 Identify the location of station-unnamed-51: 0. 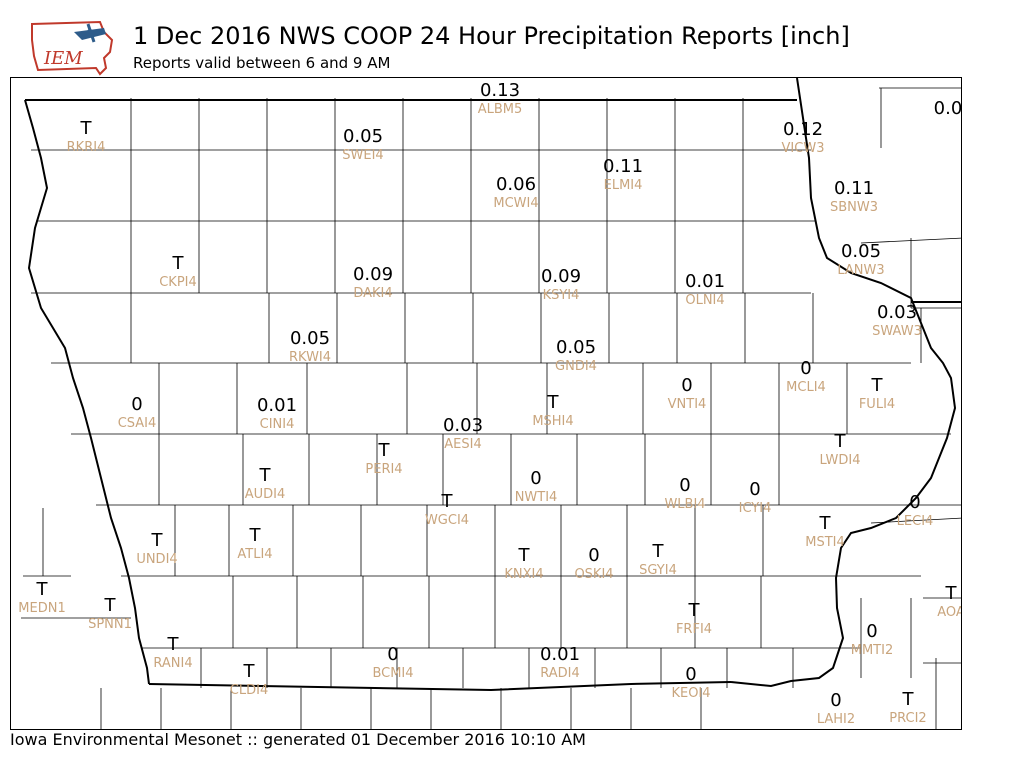
(458, 727).